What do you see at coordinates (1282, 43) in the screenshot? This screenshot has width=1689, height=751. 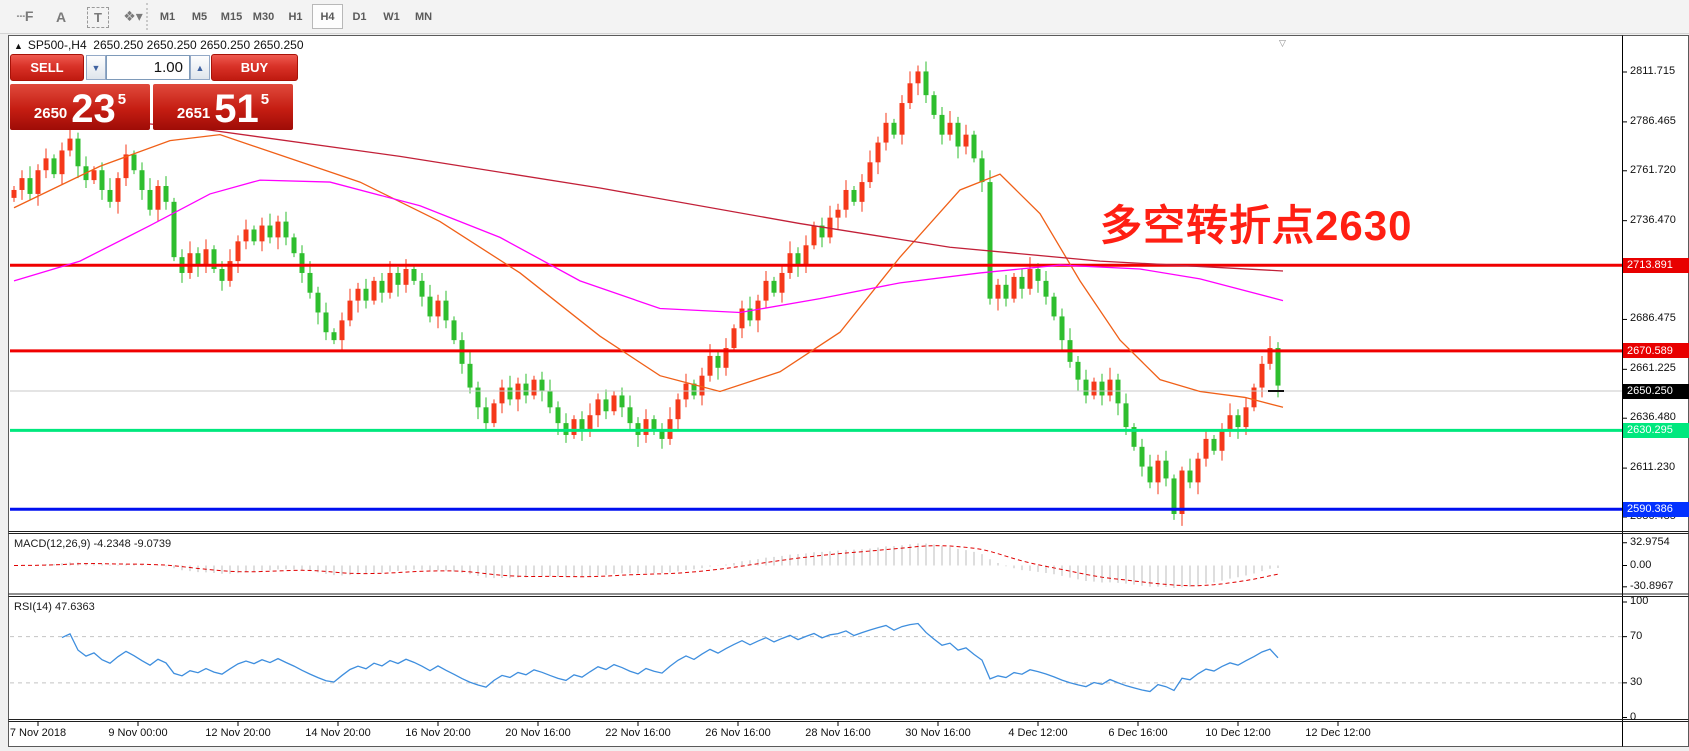 I see `chart-shift-marker-icon: ▽` at bounding box center [1282, 43].